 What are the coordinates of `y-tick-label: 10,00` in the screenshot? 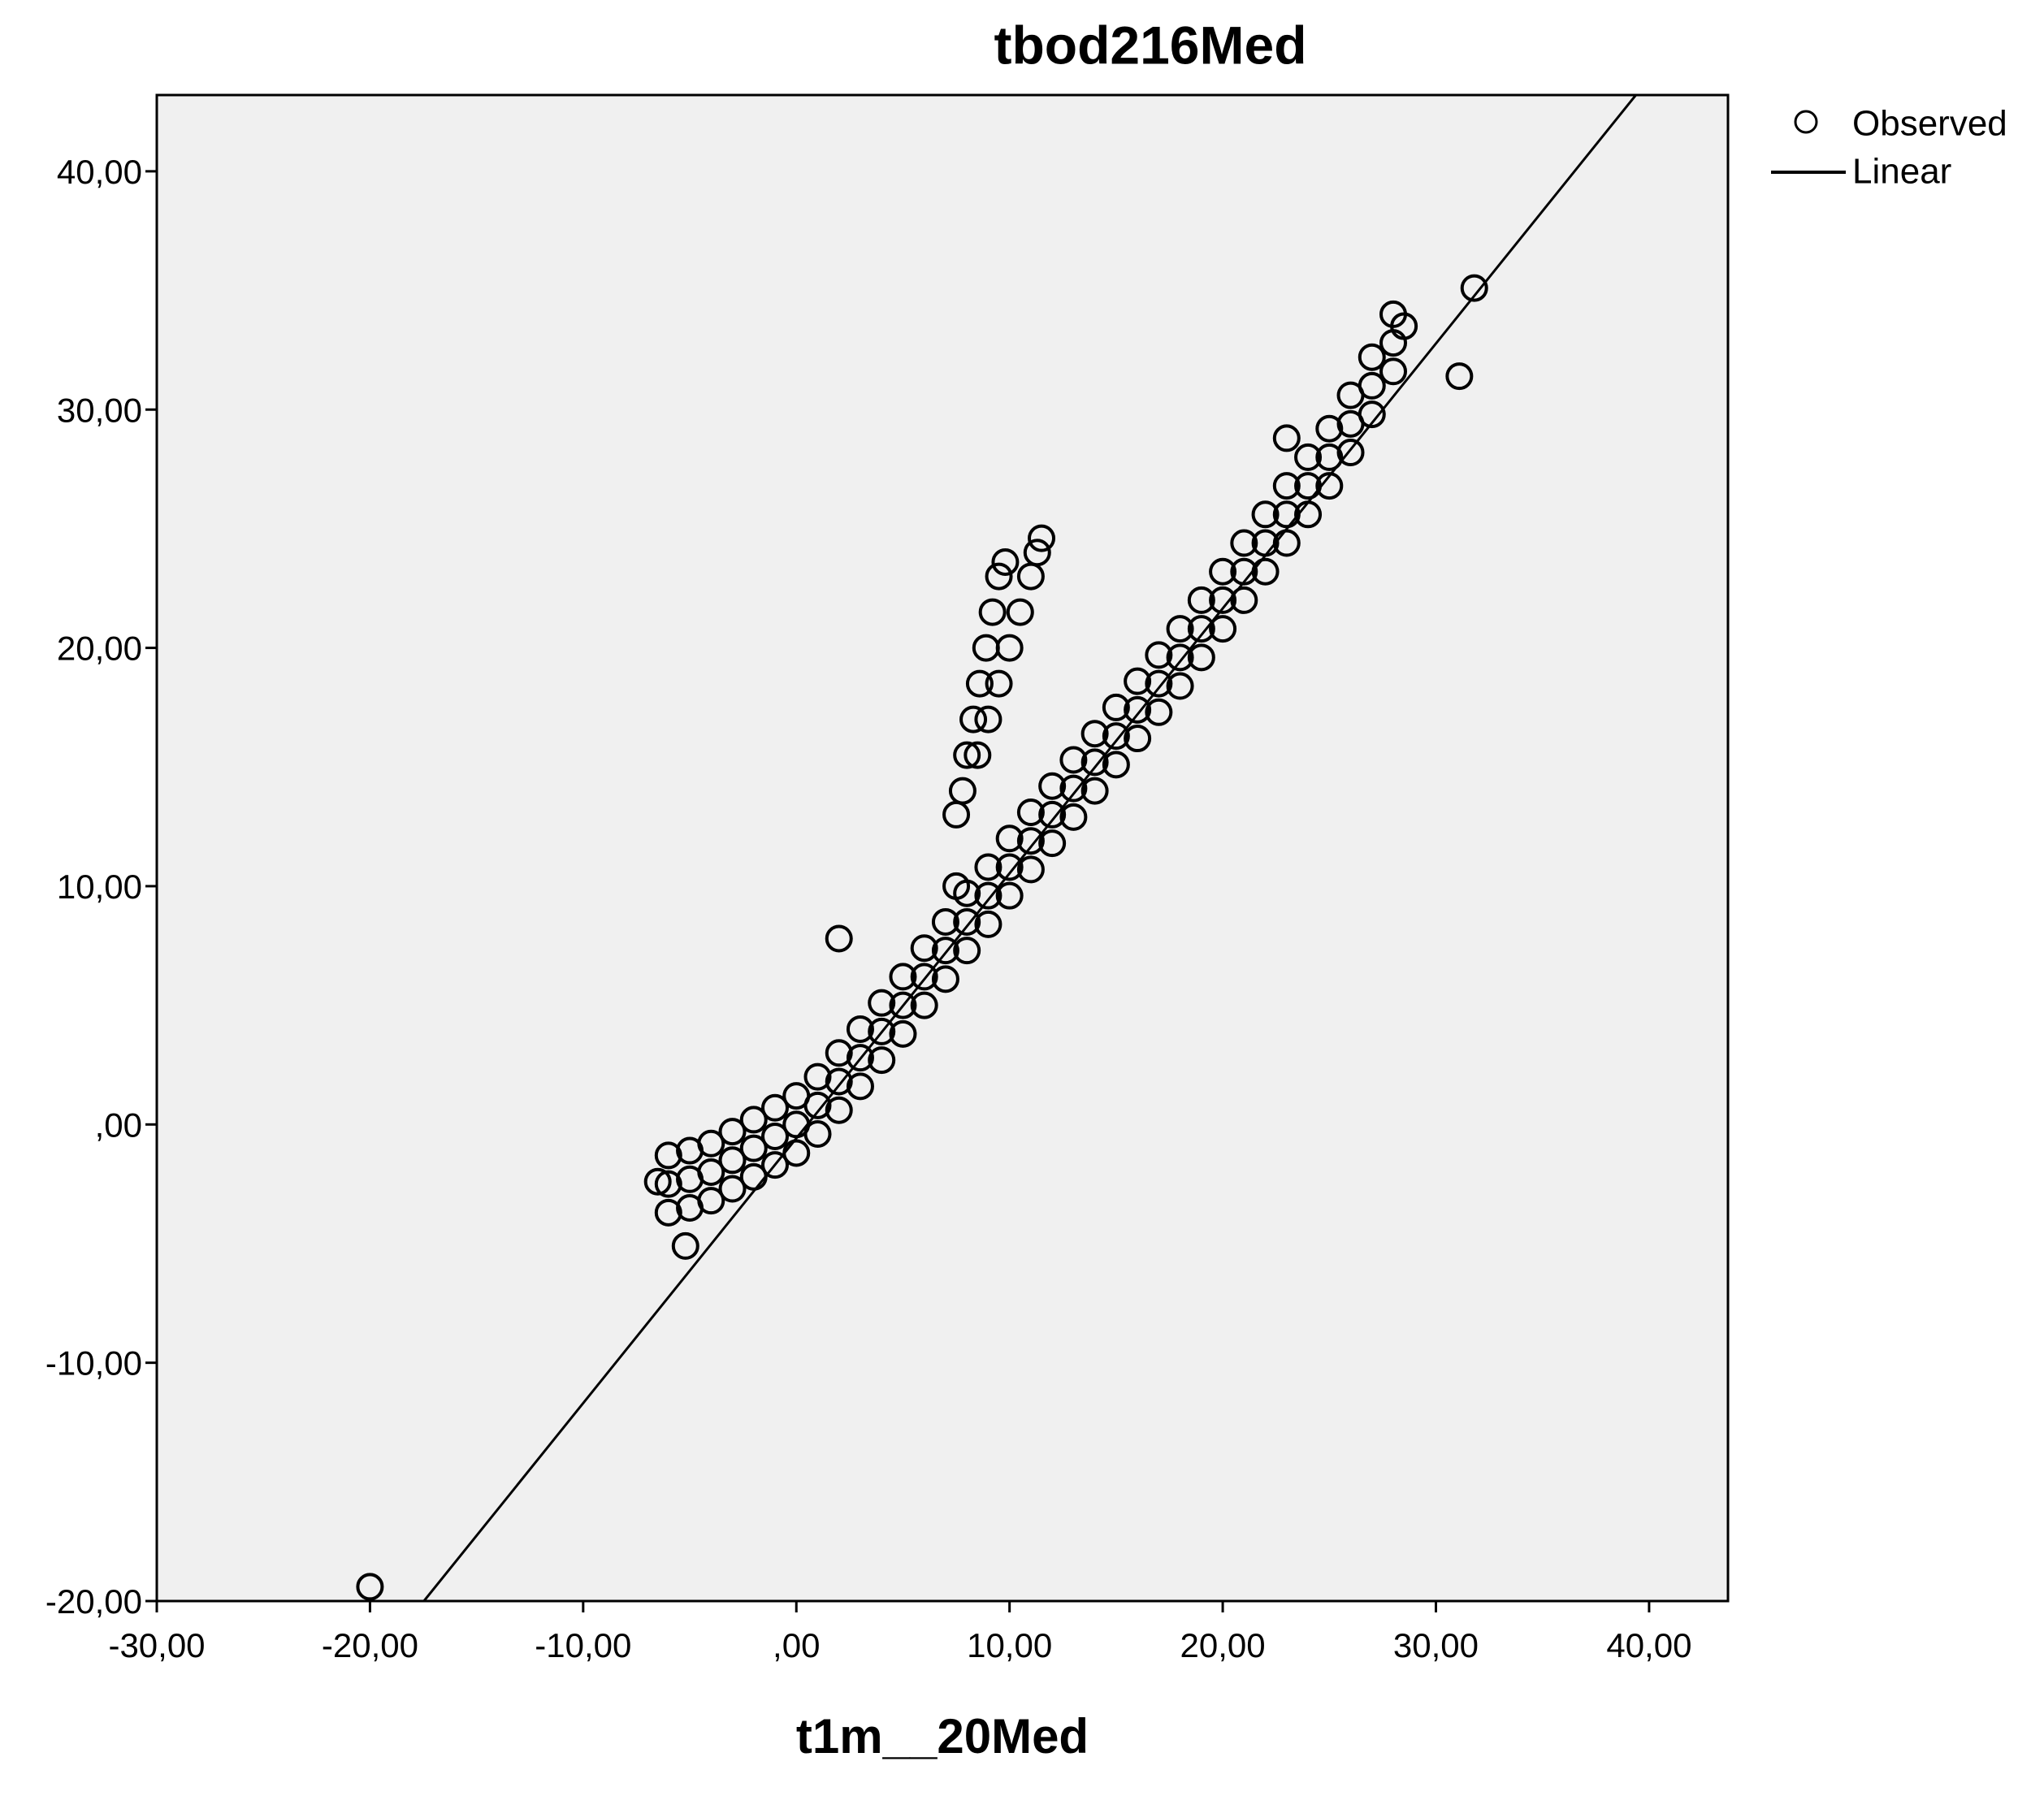 It's located at (100, 887).